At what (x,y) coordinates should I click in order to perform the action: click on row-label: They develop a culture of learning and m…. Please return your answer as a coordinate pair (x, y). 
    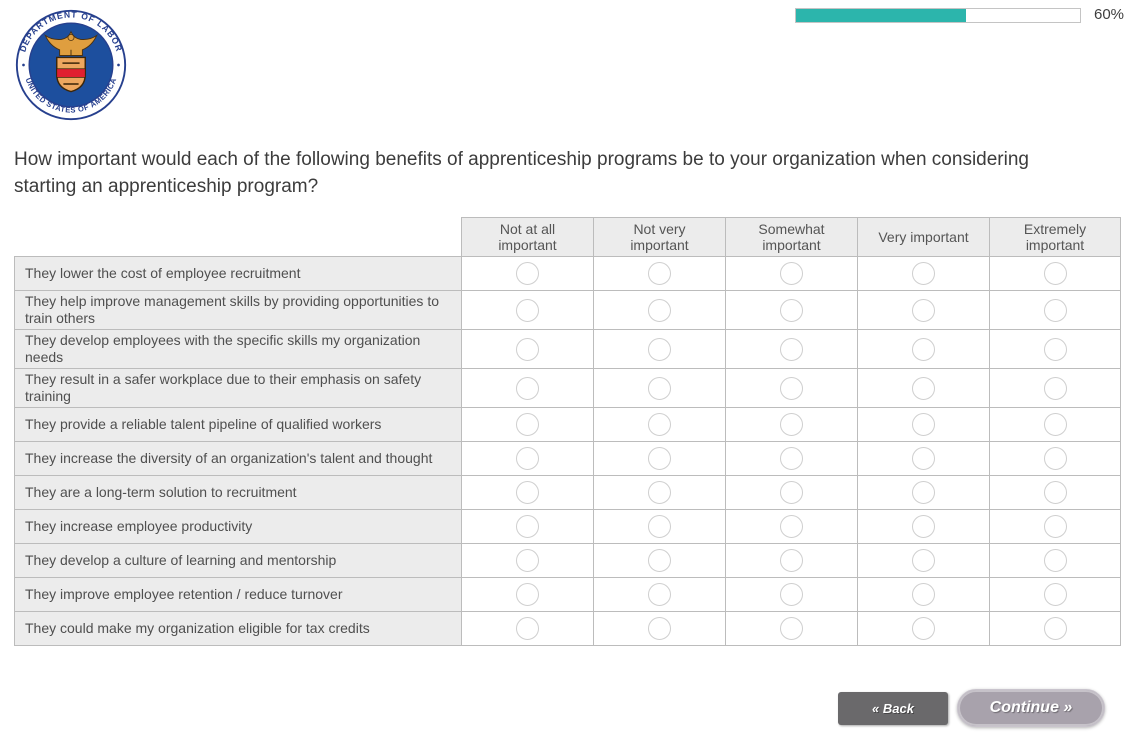
    Looking at the image, I should click on (238, 560).